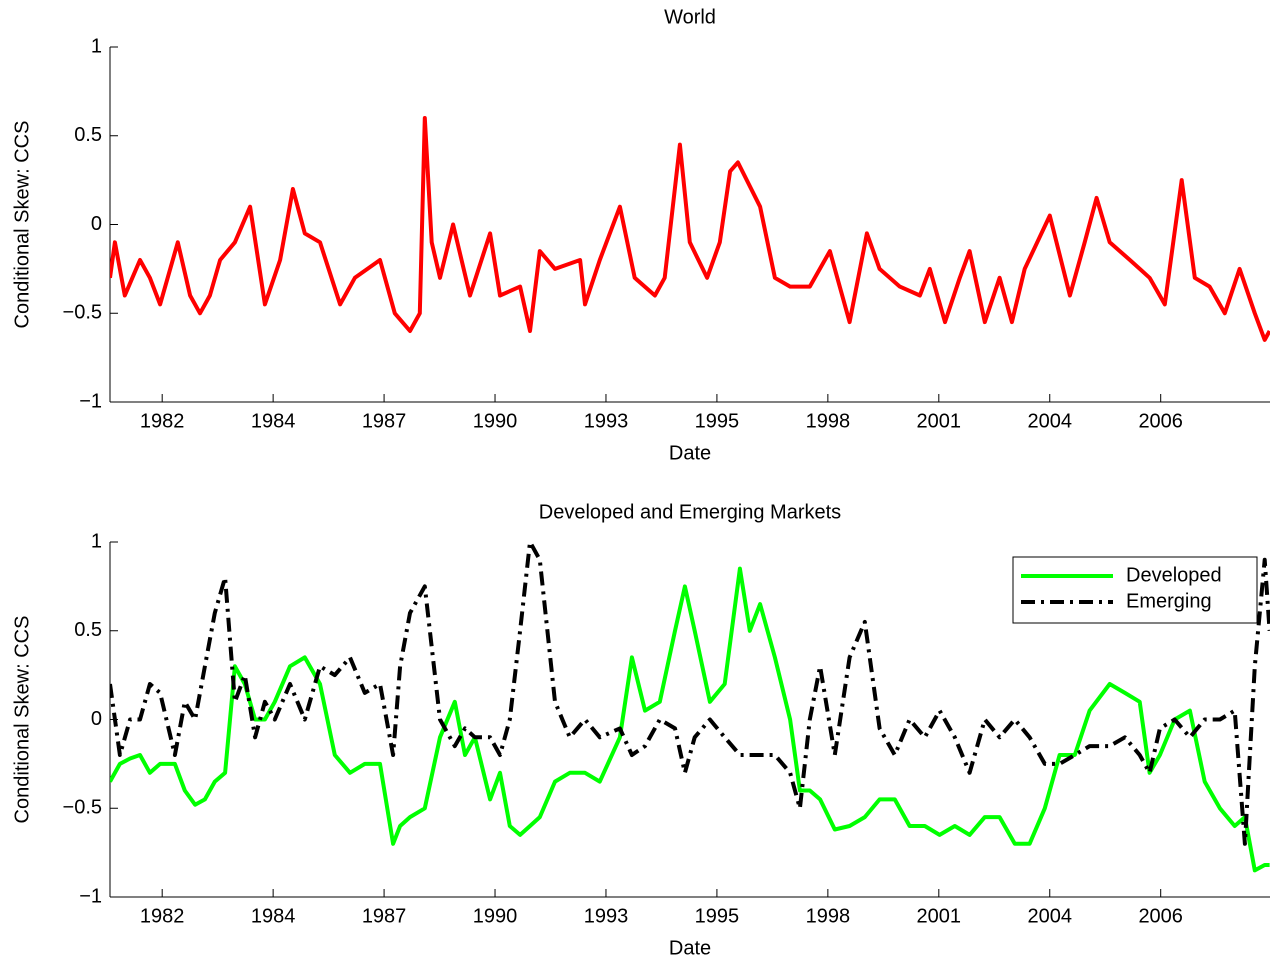 The width and height of the screenshot is (1279, 962). Describe the element at coordinates (690, 512) in the screenshot. I see `chart-title: Developed and Emerging Markets` at that location.